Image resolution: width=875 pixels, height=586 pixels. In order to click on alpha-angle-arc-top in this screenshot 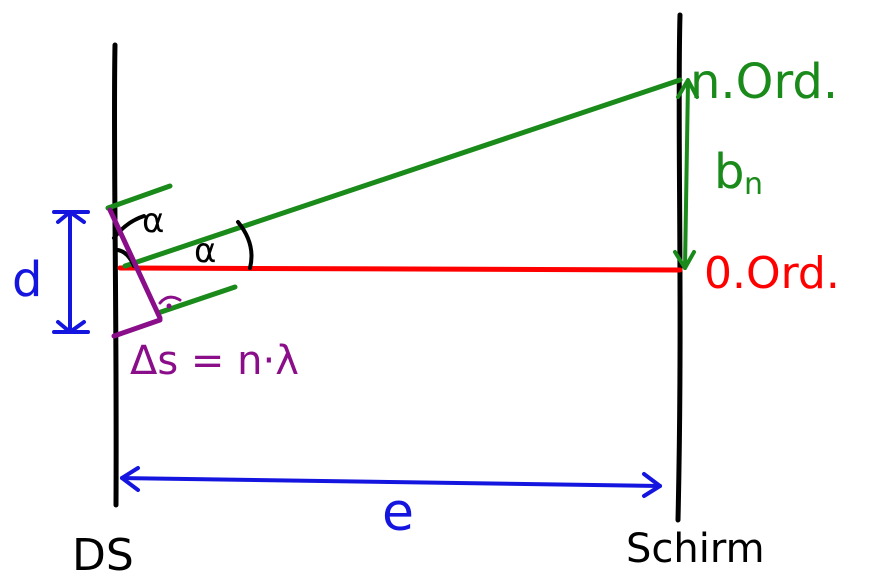, I will do `click(129, 227)`.